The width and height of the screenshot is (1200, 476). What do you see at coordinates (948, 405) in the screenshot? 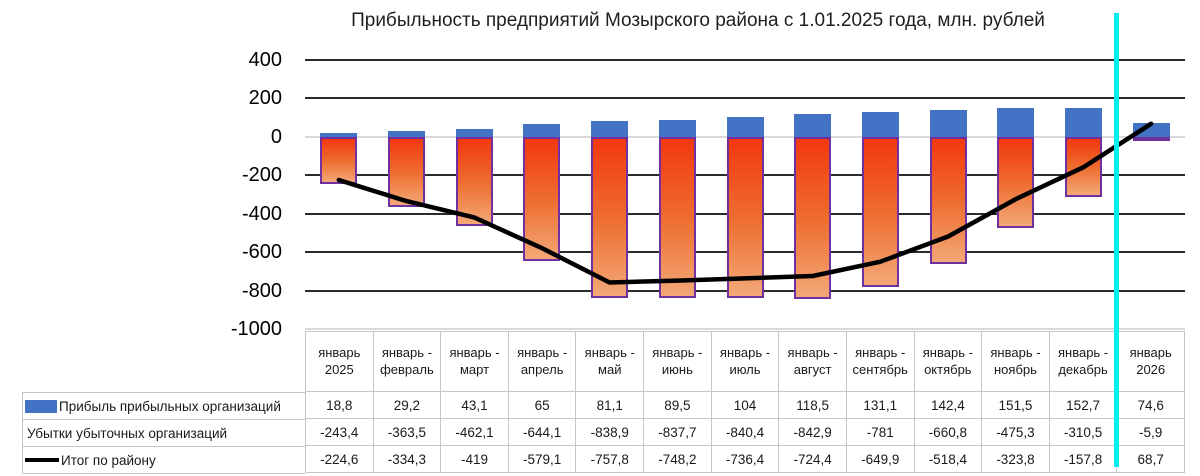
I see `table-cell-profit: 142,4` at bounding box center [948, 405].